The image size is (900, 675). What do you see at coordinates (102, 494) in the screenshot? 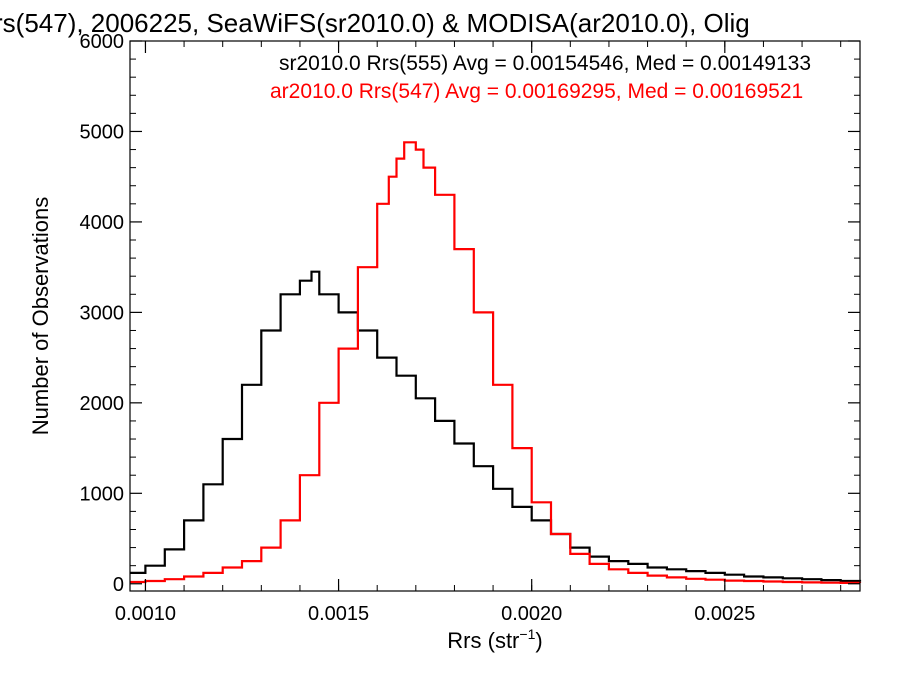
I see `y-tick-label: 1000` at bounding box center [102, 494].